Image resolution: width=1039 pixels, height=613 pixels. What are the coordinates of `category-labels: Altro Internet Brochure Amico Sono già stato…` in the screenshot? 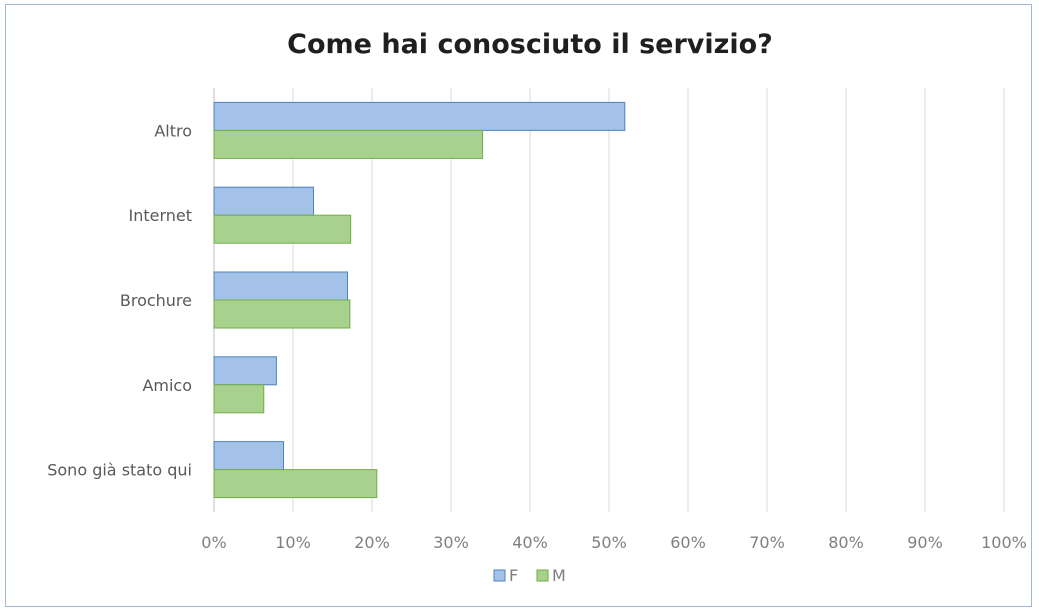 It's located at (119, 300).